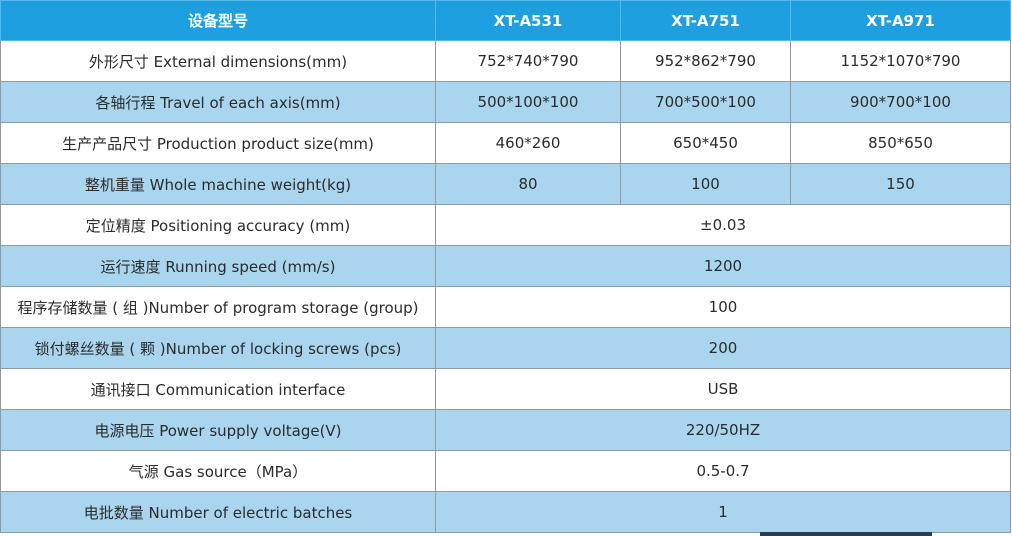 The width and height of the screenshot is (1012, 536). What do you see at coordinates (900, 61) in the screenshot?
I see `row-value: 1152*1070*790` at bounding box center [900, 61].